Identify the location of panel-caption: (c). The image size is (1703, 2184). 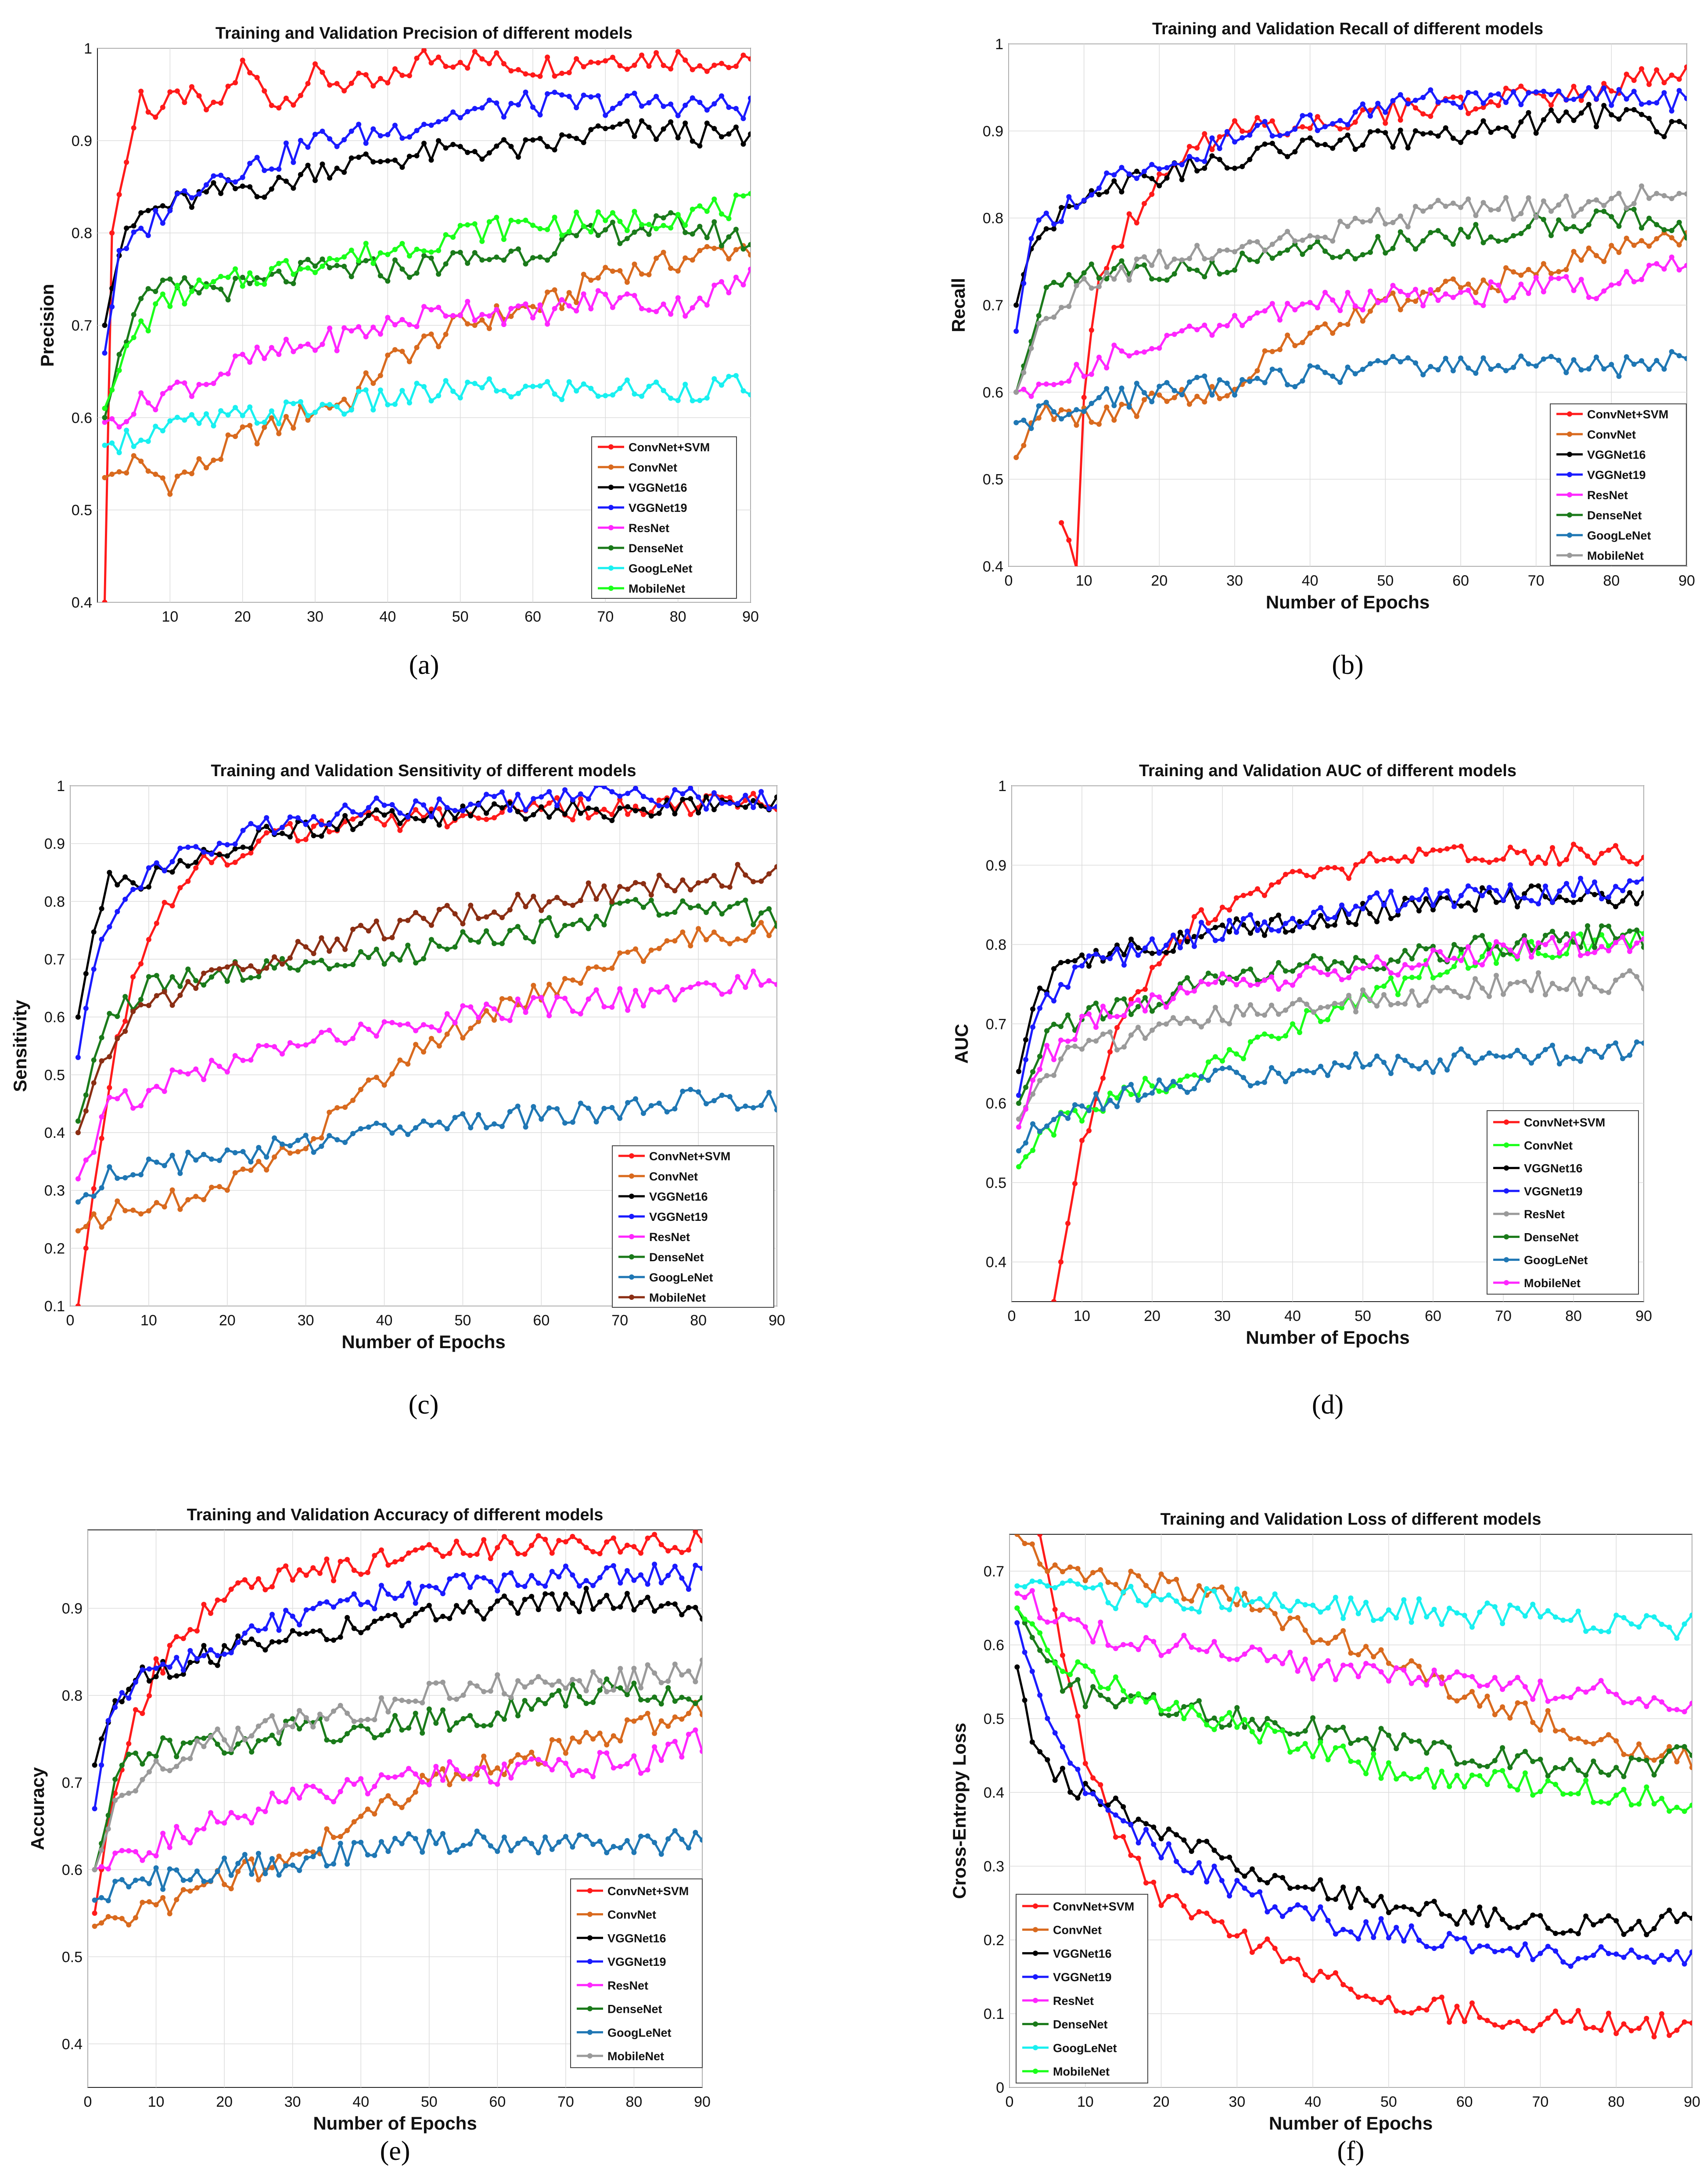
(424, 1405).